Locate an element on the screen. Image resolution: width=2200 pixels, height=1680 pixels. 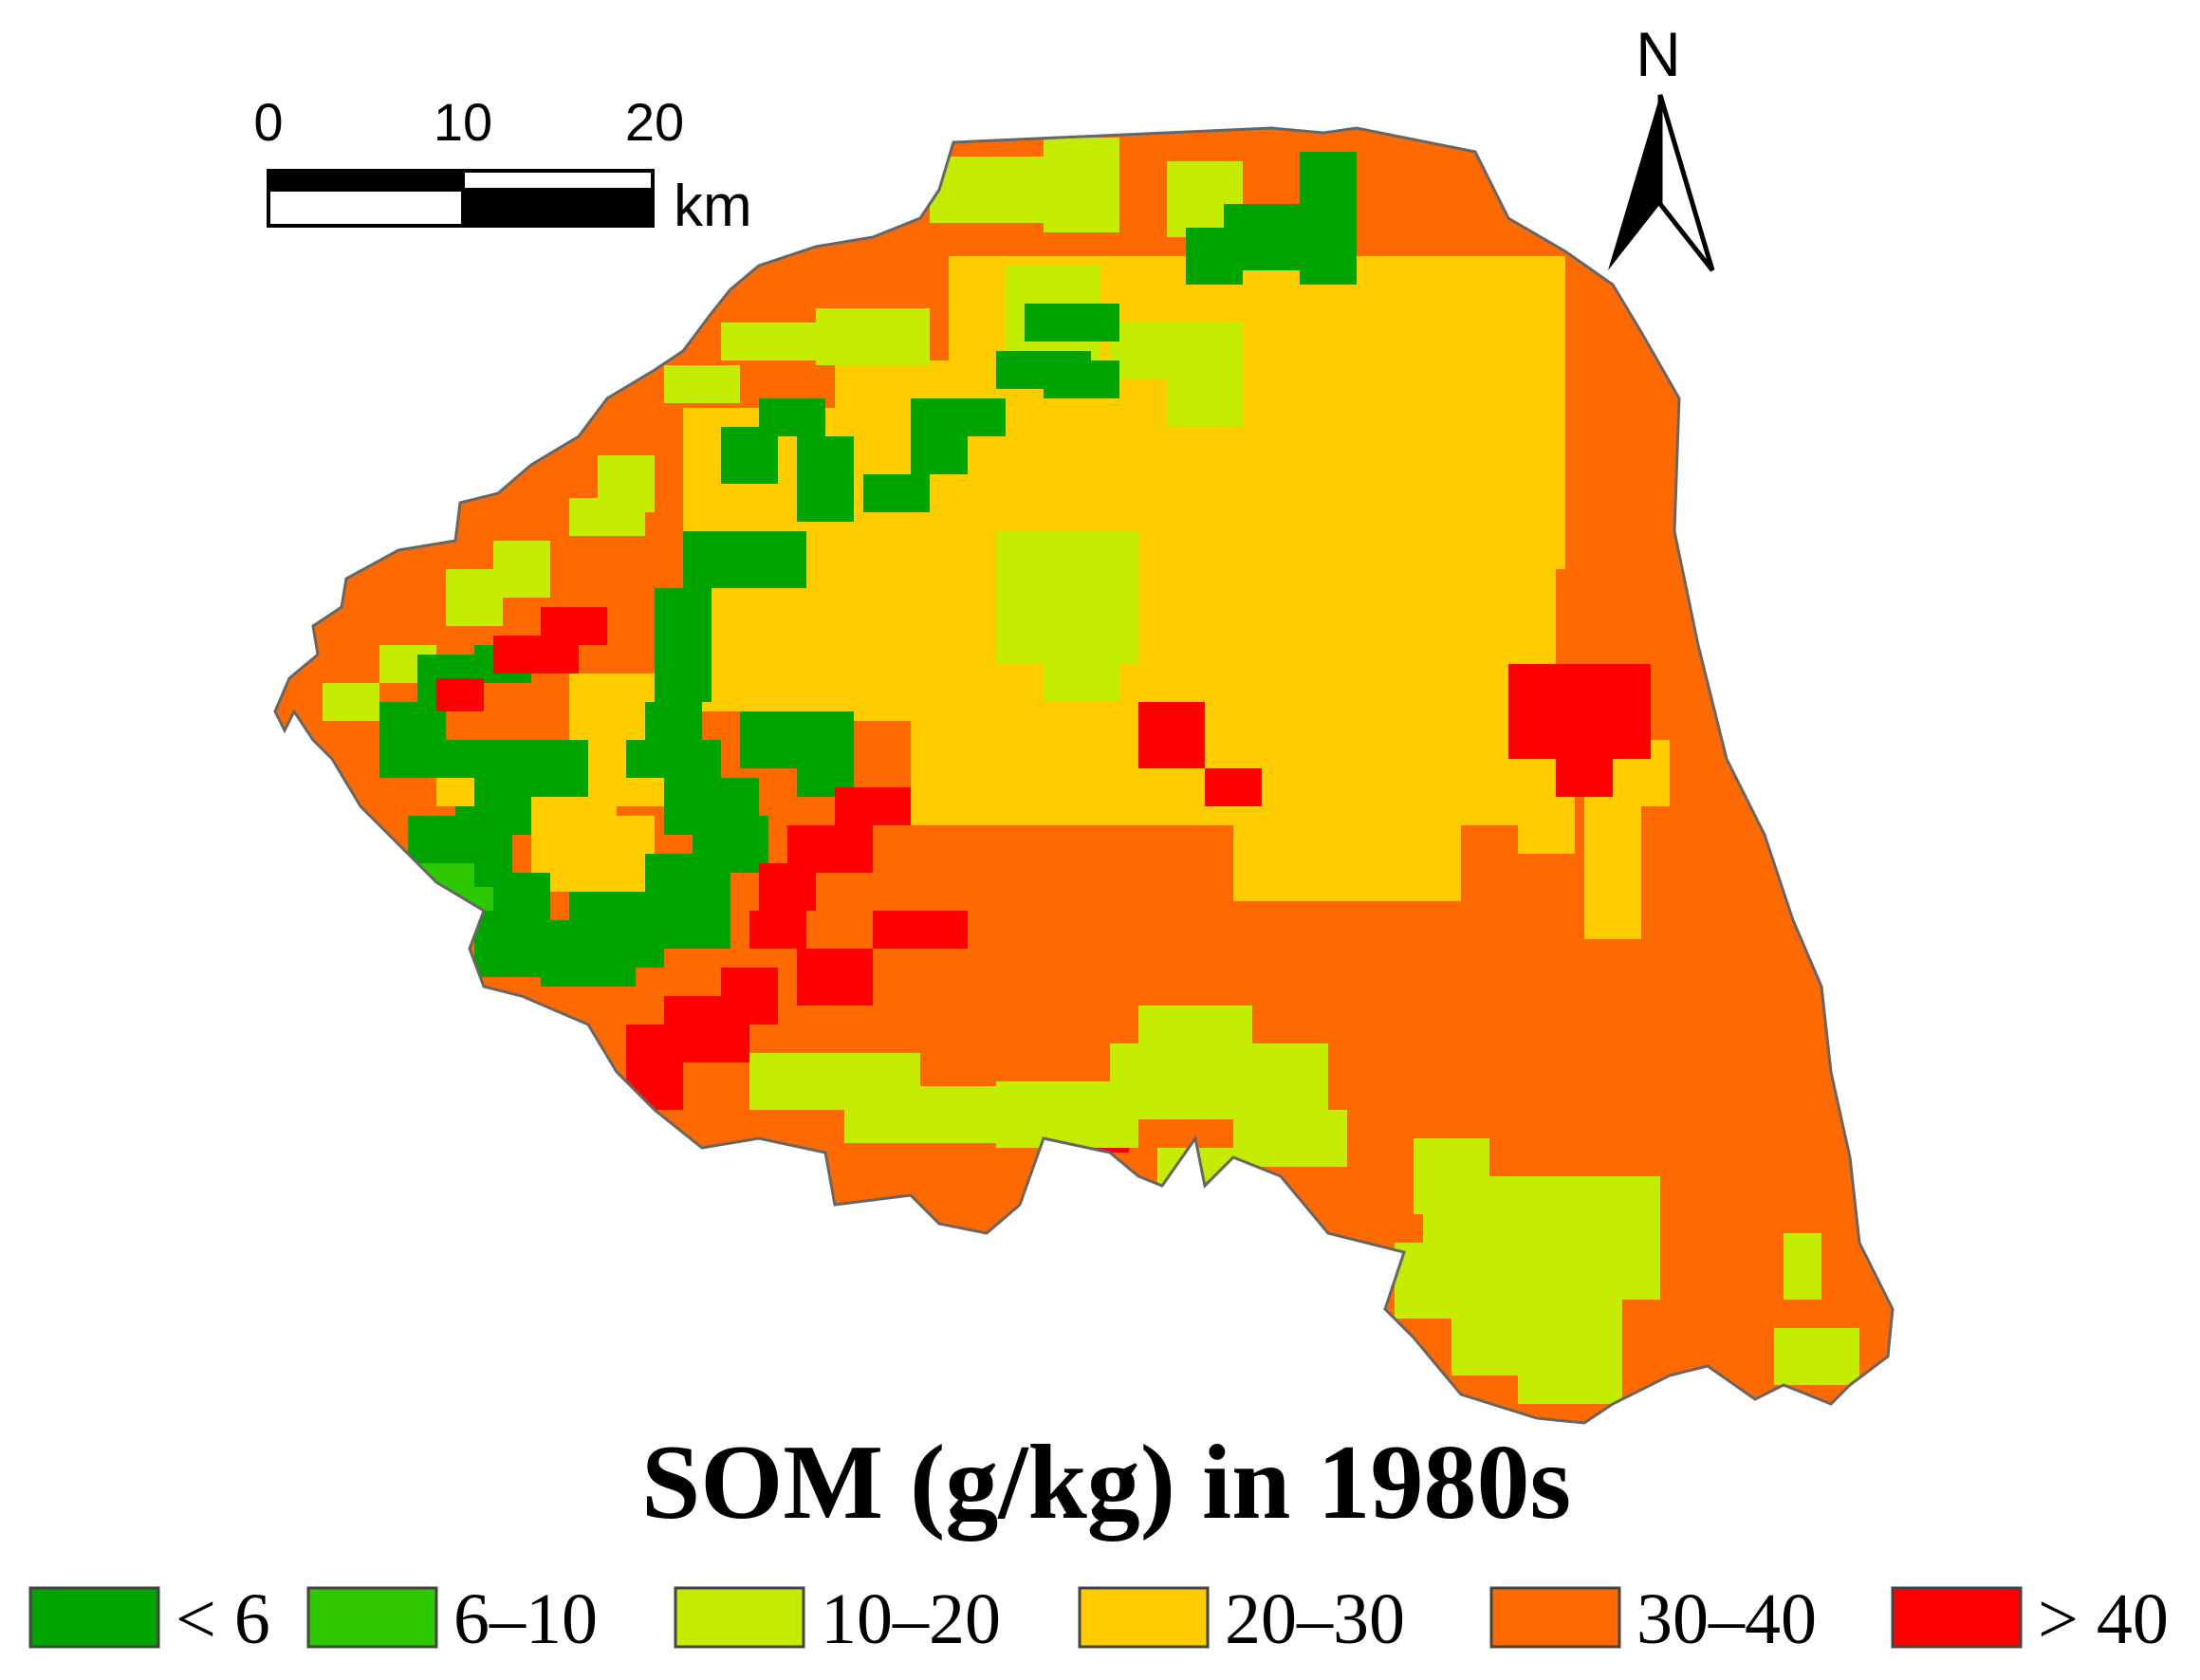
scale-tick-20: 20 is located at coordinates (654, 122).